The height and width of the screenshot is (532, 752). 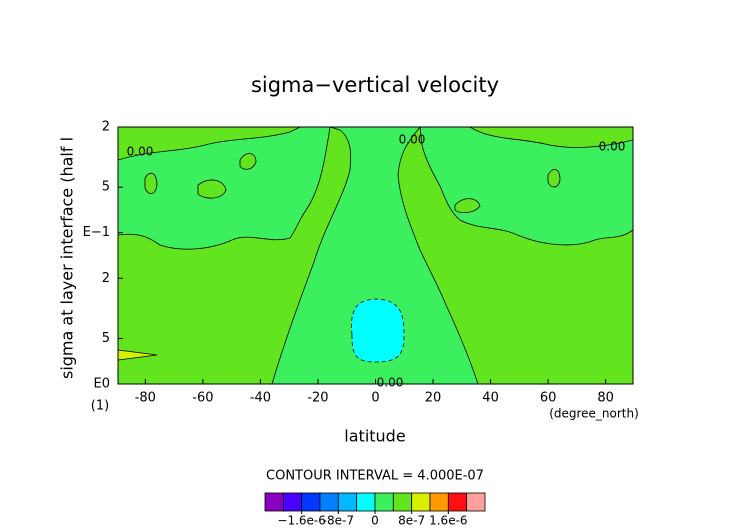 I want to click on colorbar-tick-label: −1.6e-6, so click(x=301, y=521).